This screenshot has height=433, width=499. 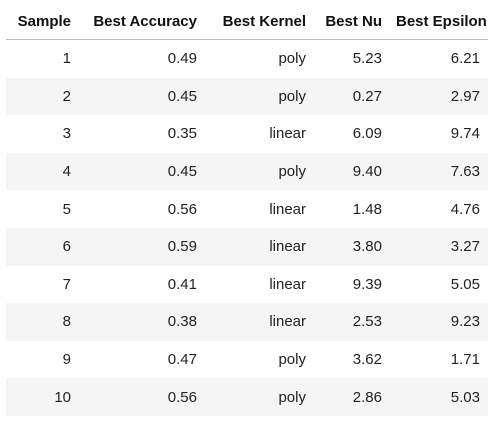 I want to click on cell-best-epsilon: 5.03, so click(x=439, y=397).